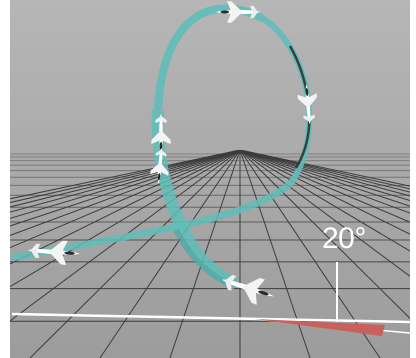 Image resolution: width=416 pixels, height=358 pixels. I want to click on angle-label: 20°, so click(344, 238).